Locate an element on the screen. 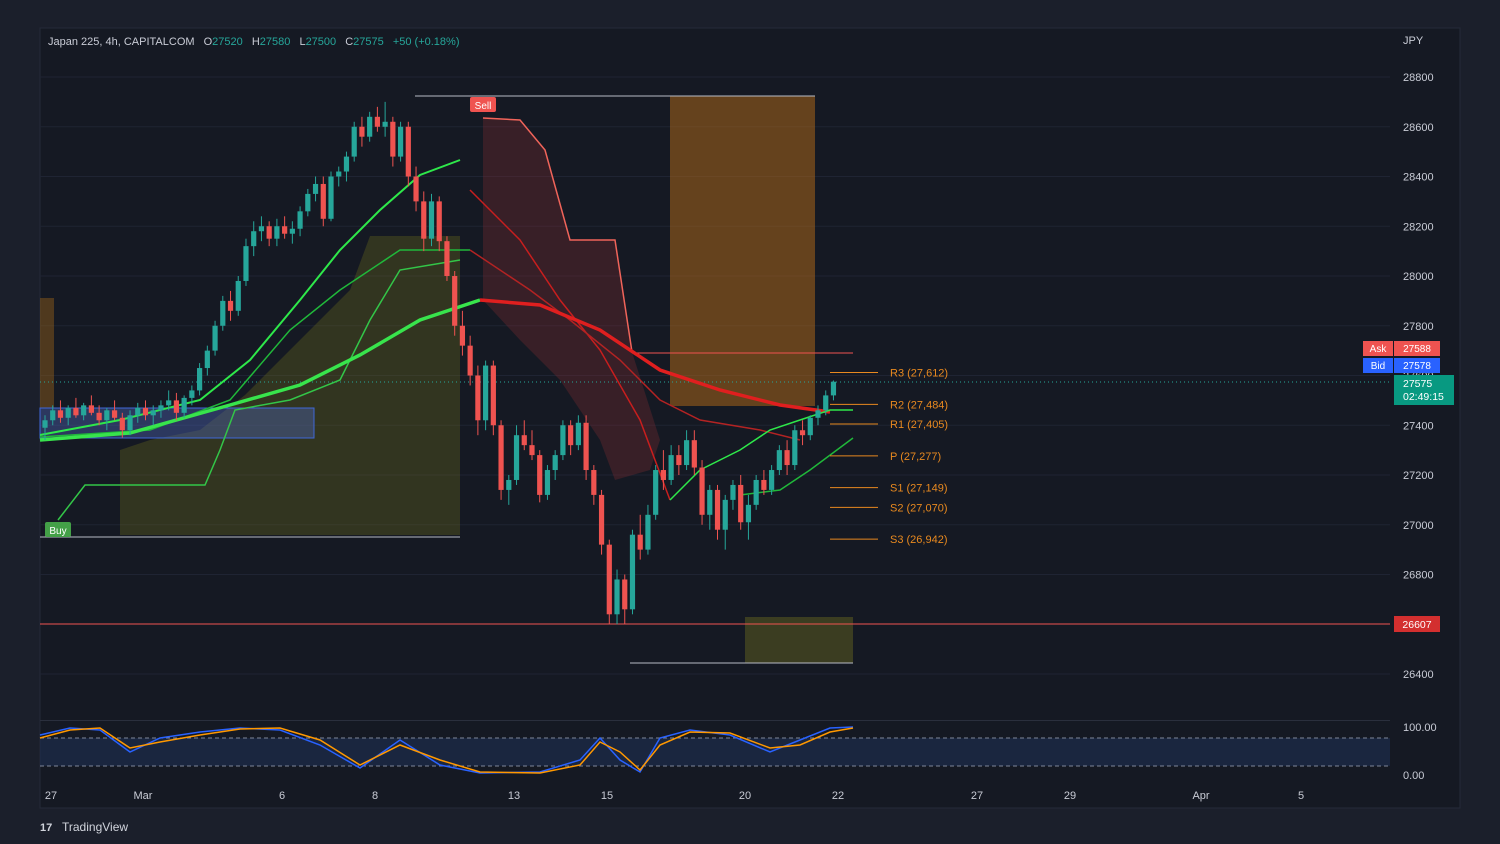 The width and height of the screenshot is (1500, 844). ask-badge: Ask 27588 is located at coordinates (1401, 348).